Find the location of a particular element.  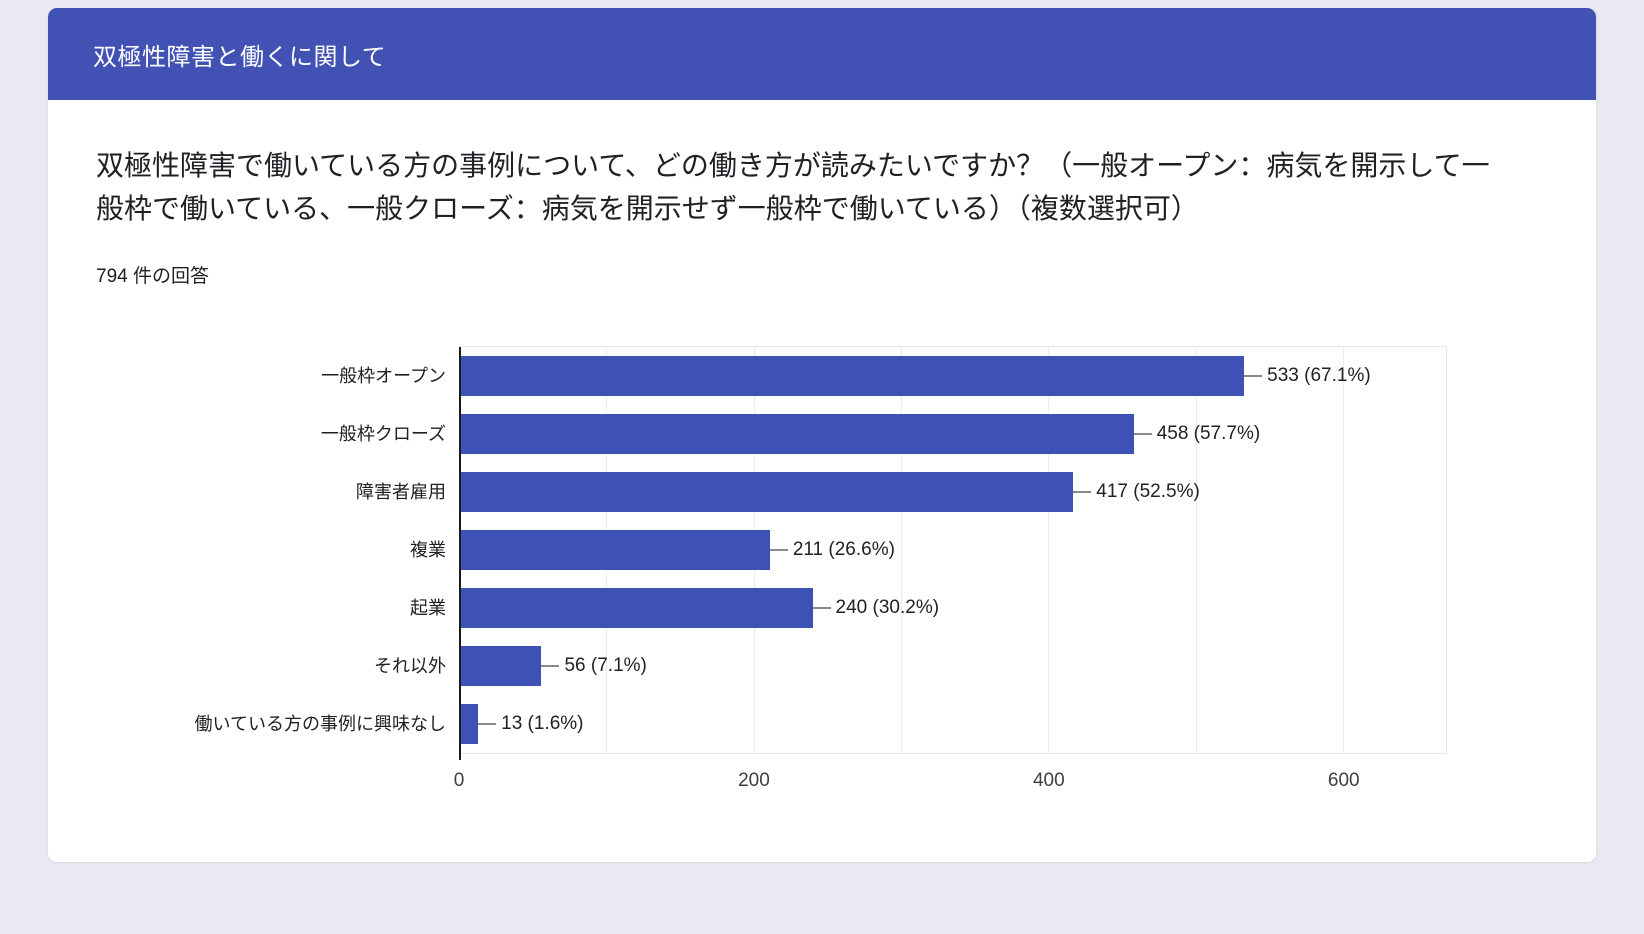

value-label: 533 (67.1%) is located at coordinates (1319, 375).